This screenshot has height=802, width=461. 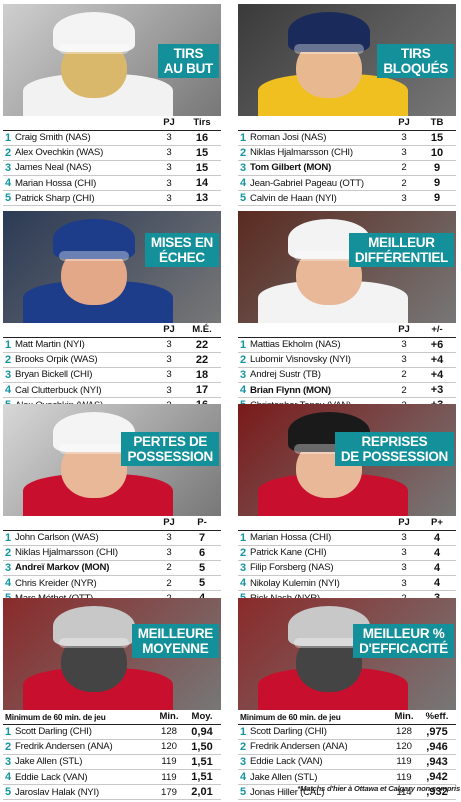 What do you see at coordinates (347, 360) in the screenshot?
I see `table-row: 2 Lubomir Visnovsky (NYI) 3 +4` at bounding box center [347, 360].